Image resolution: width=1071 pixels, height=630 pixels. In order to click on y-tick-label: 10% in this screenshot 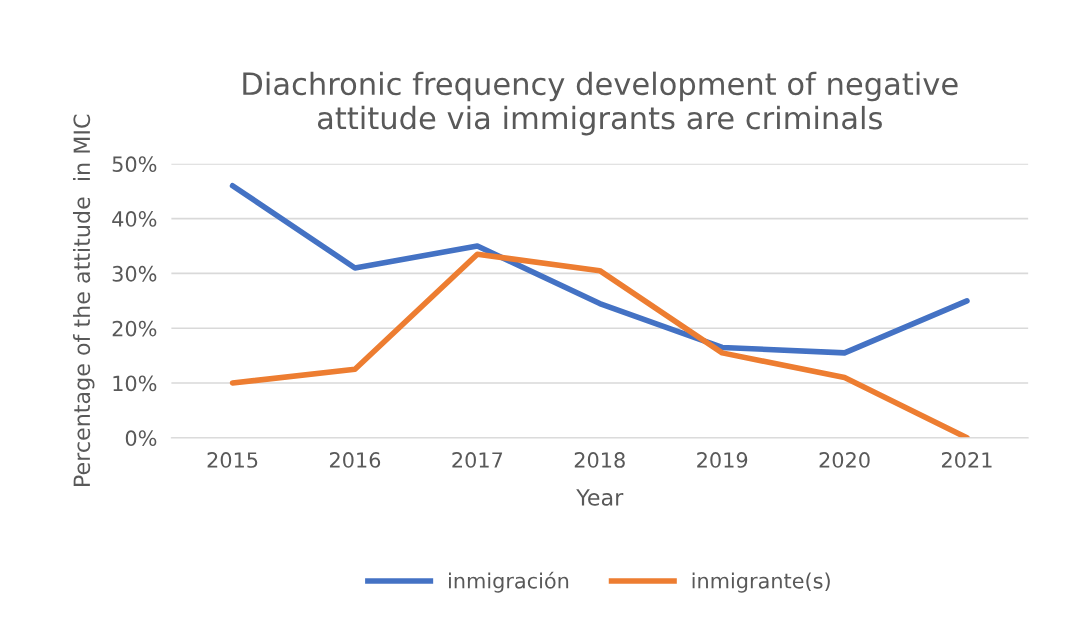, I will do `click(135, 383)`.